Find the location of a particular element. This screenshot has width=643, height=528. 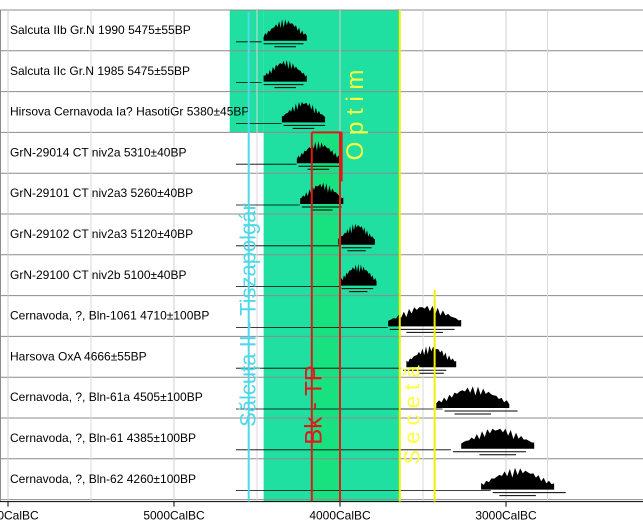

x-tick-label: 3000CalBC is located at coordinates (506, 516).